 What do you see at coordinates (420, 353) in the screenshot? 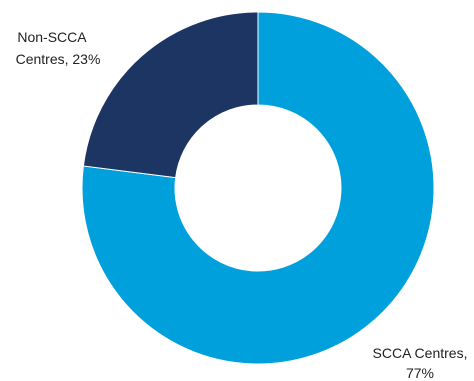
I see `scca-label-line1: SCCA Centres,` at bounding box center [420, 353].